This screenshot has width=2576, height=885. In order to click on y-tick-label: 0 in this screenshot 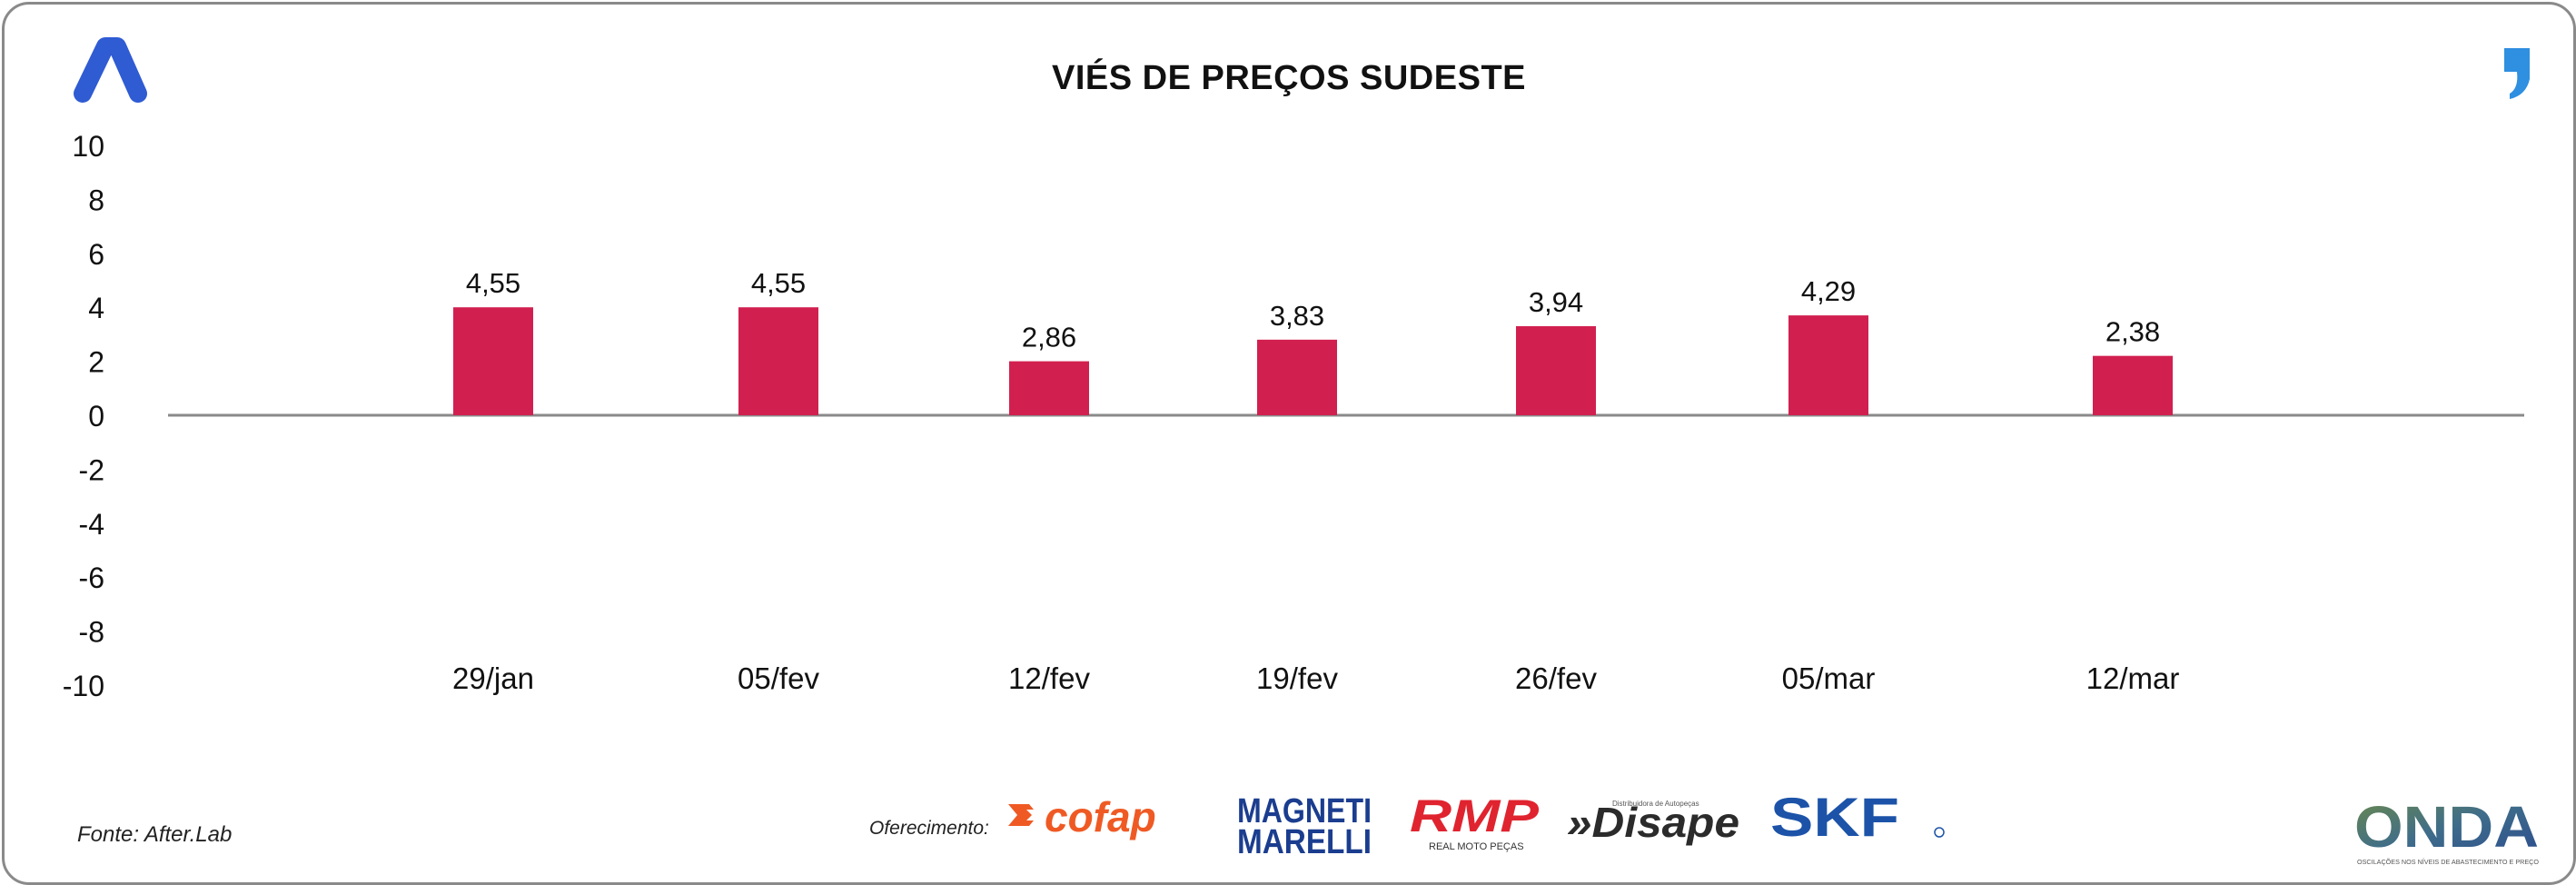, I will do `click(96, 416)`.